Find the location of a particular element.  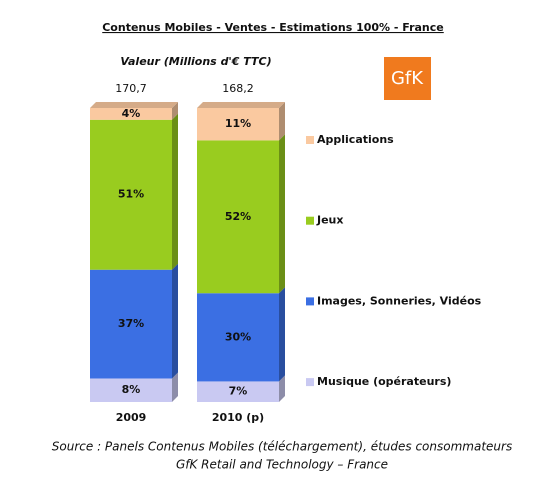

data-label: 4% is located at coordinates (131, 113).